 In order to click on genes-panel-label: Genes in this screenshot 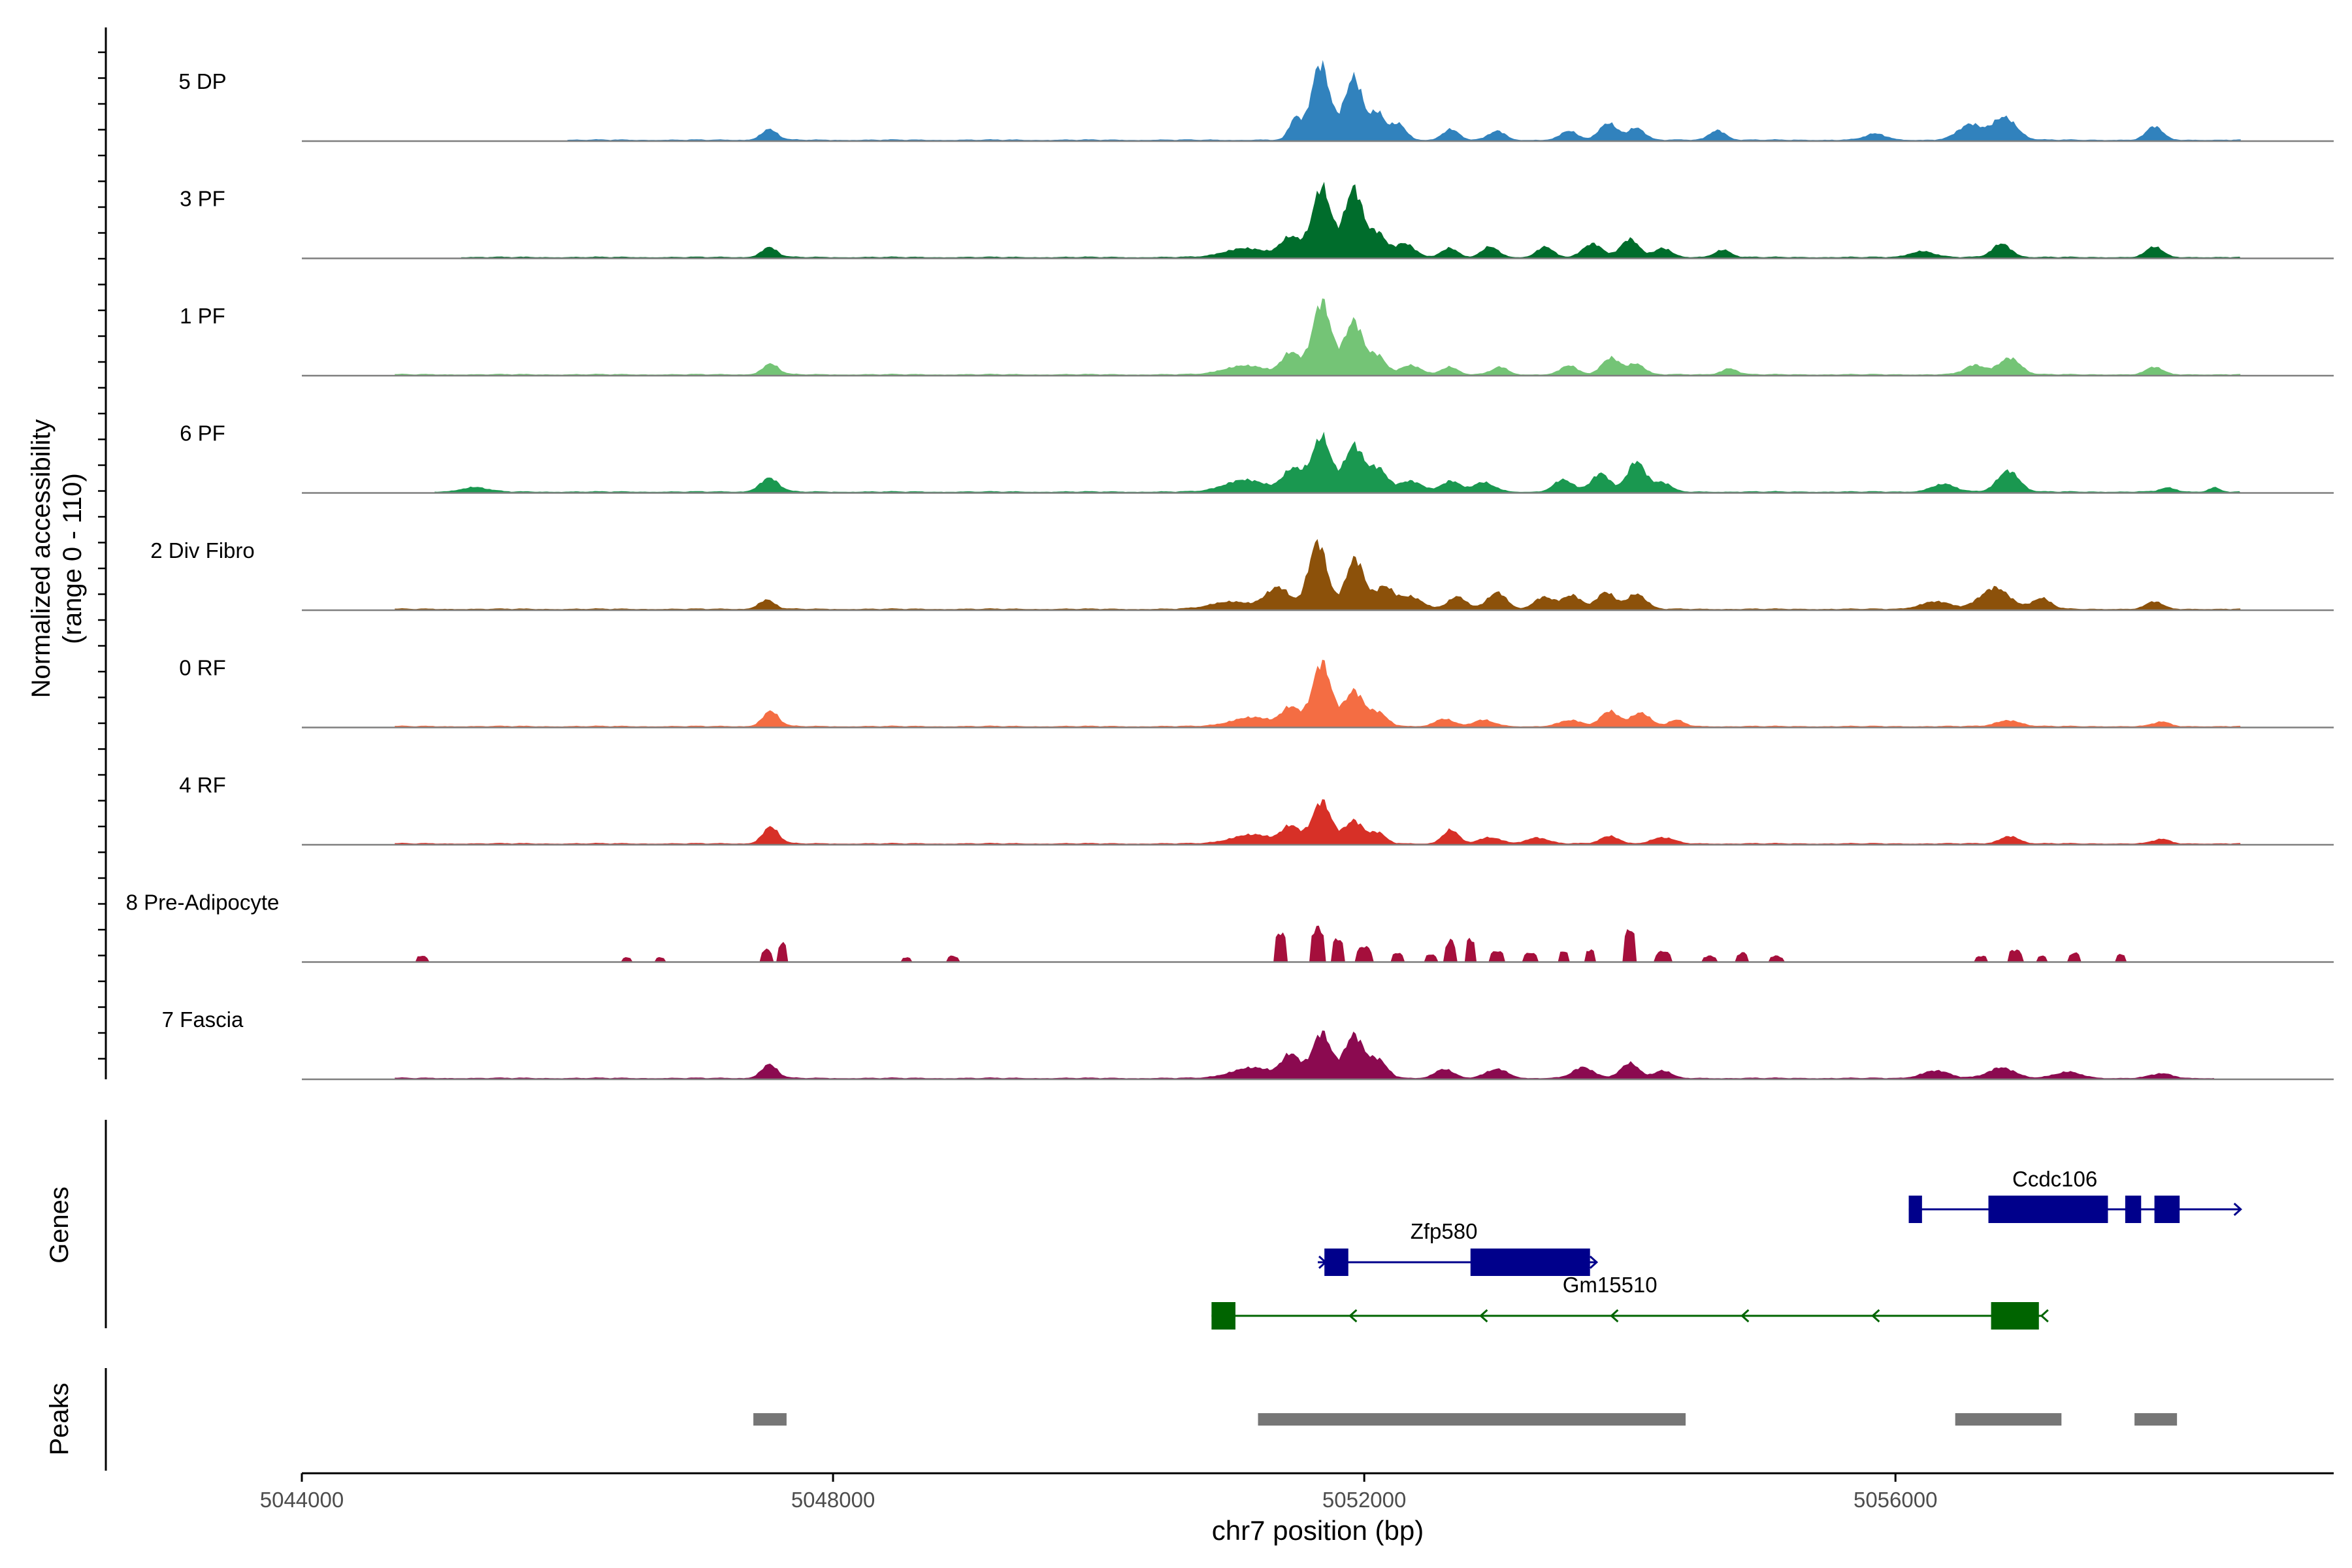, I will do `click(59, 1225)`.